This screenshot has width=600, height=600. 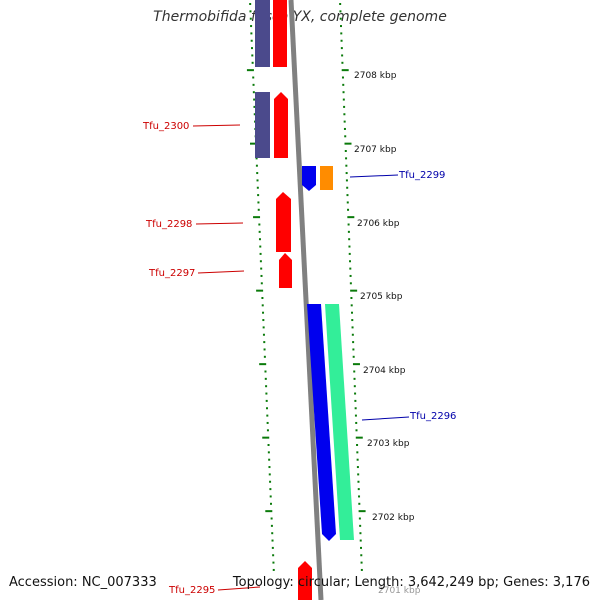 I want to click on gene-label-tfu2296: Tfu_2296, so click(x=432, y=416).